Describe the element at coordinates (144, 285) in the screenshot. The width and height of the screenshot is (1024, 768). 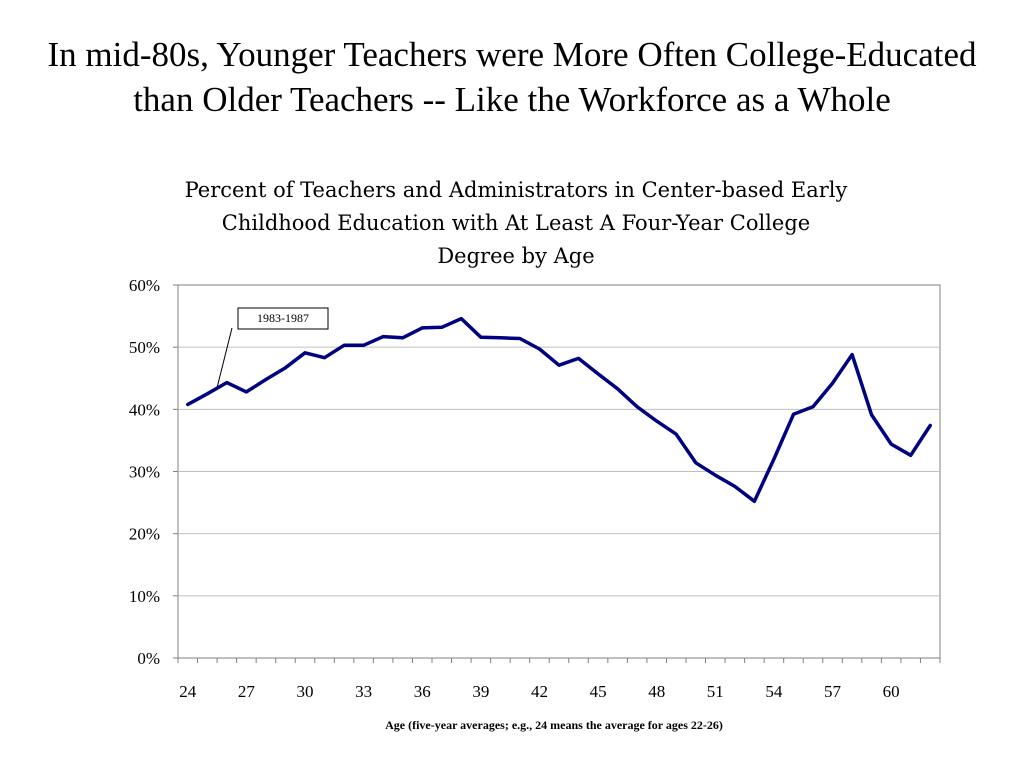
I see `y-tick-label: 60%` at that location.